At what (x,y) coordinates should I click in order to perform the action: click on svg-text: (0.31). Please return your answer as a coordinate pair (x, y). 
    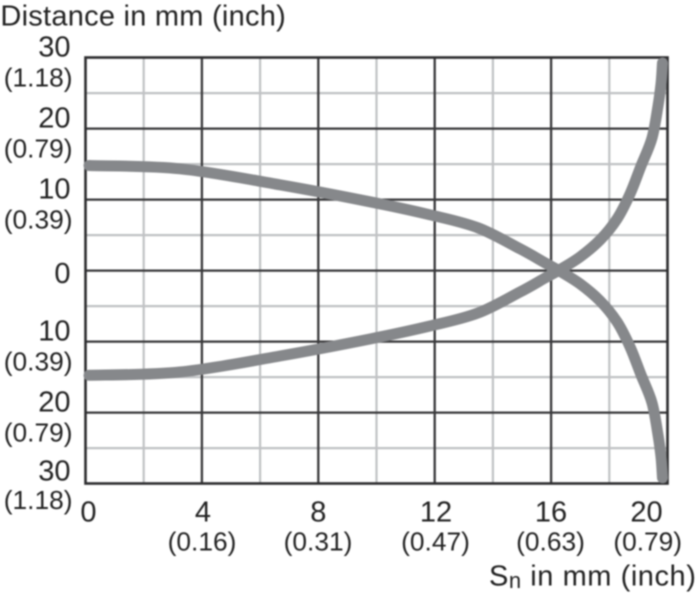
    Looking at the image, I should click on (318, 541).